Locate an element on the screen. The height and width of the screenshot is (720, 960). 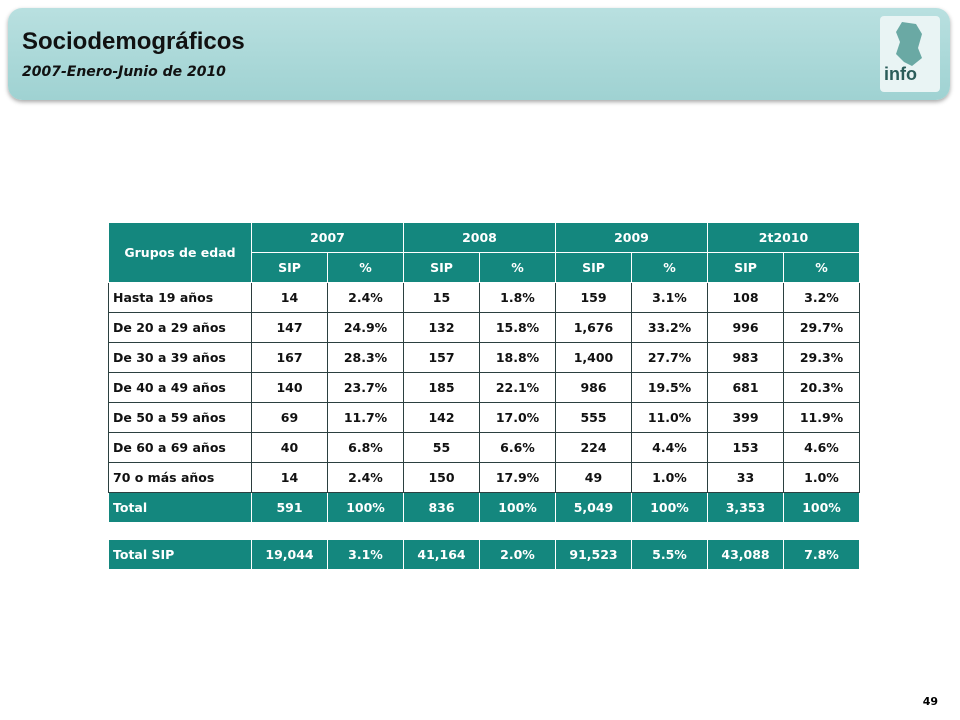
cell: 150 is located at coordinates (441, 477).